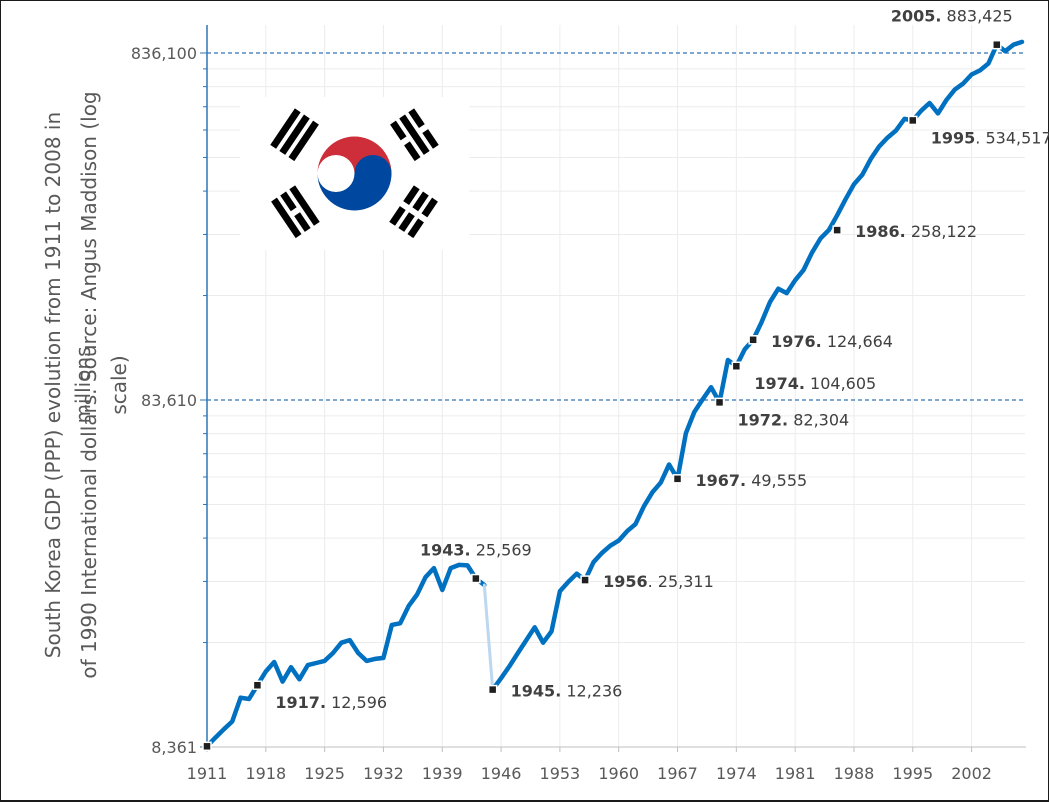  What do you see at coordinates (300, 702) in the screenshot?
I see `data-label-year: 1917.` at bounding box center [300, 702].